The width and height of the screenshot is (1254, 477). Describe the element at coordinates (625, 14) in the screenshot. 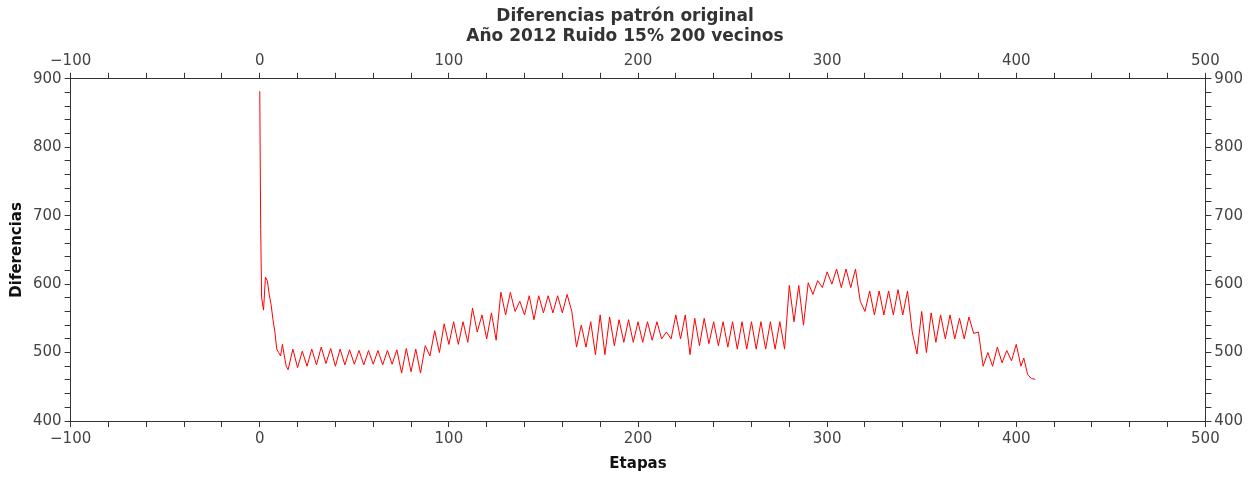

I see `chart-title: Diferencias patrón original` at that location.